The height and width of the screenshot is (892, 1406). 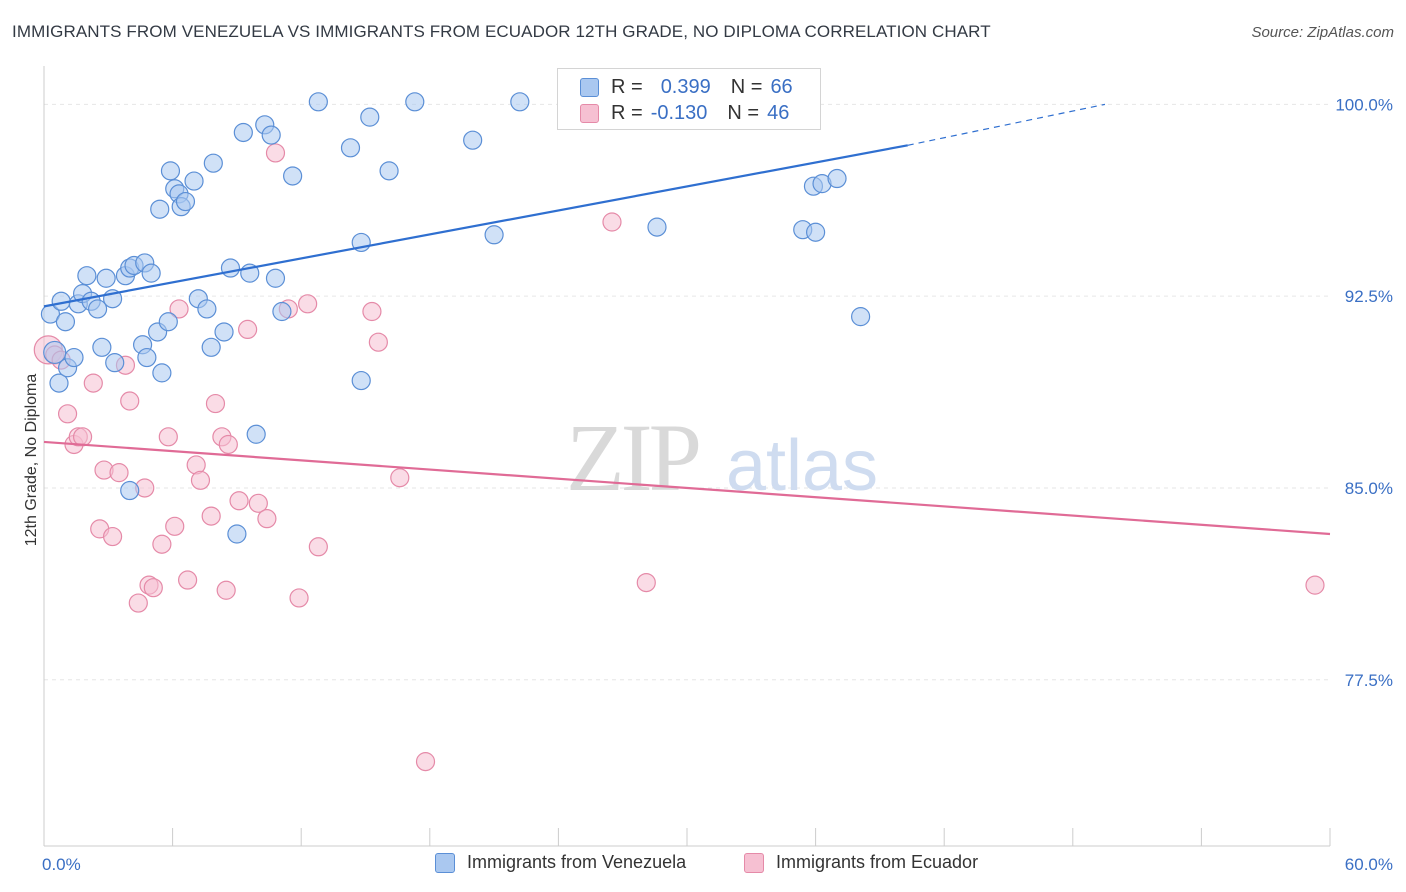 What do you see at coordinates (31, 460) in the screenshot?
I see `y-axis-label: 12th Grade, No Diploma` at bounding box center [31, 460].